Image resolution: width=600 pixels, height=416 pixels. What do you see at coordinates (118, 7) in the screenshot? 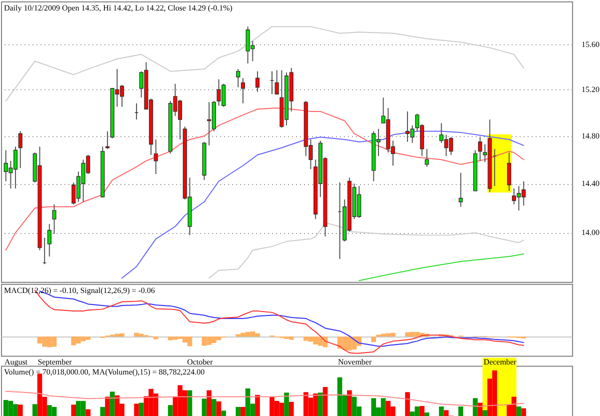
I see `chart-title: Daily 10/12/2009 Open 14.35, Hi 14.42, Lo 14.22, Close 14.29 (-0.1%)` at bounding box center [118, 7].